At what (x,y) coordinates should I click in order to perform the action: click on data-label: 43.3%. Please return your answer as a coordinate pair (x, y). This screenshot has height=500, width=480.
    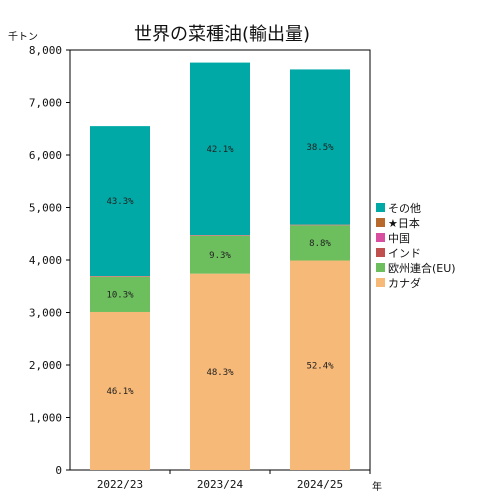
    Looking at the image, I should click on (120, 202).